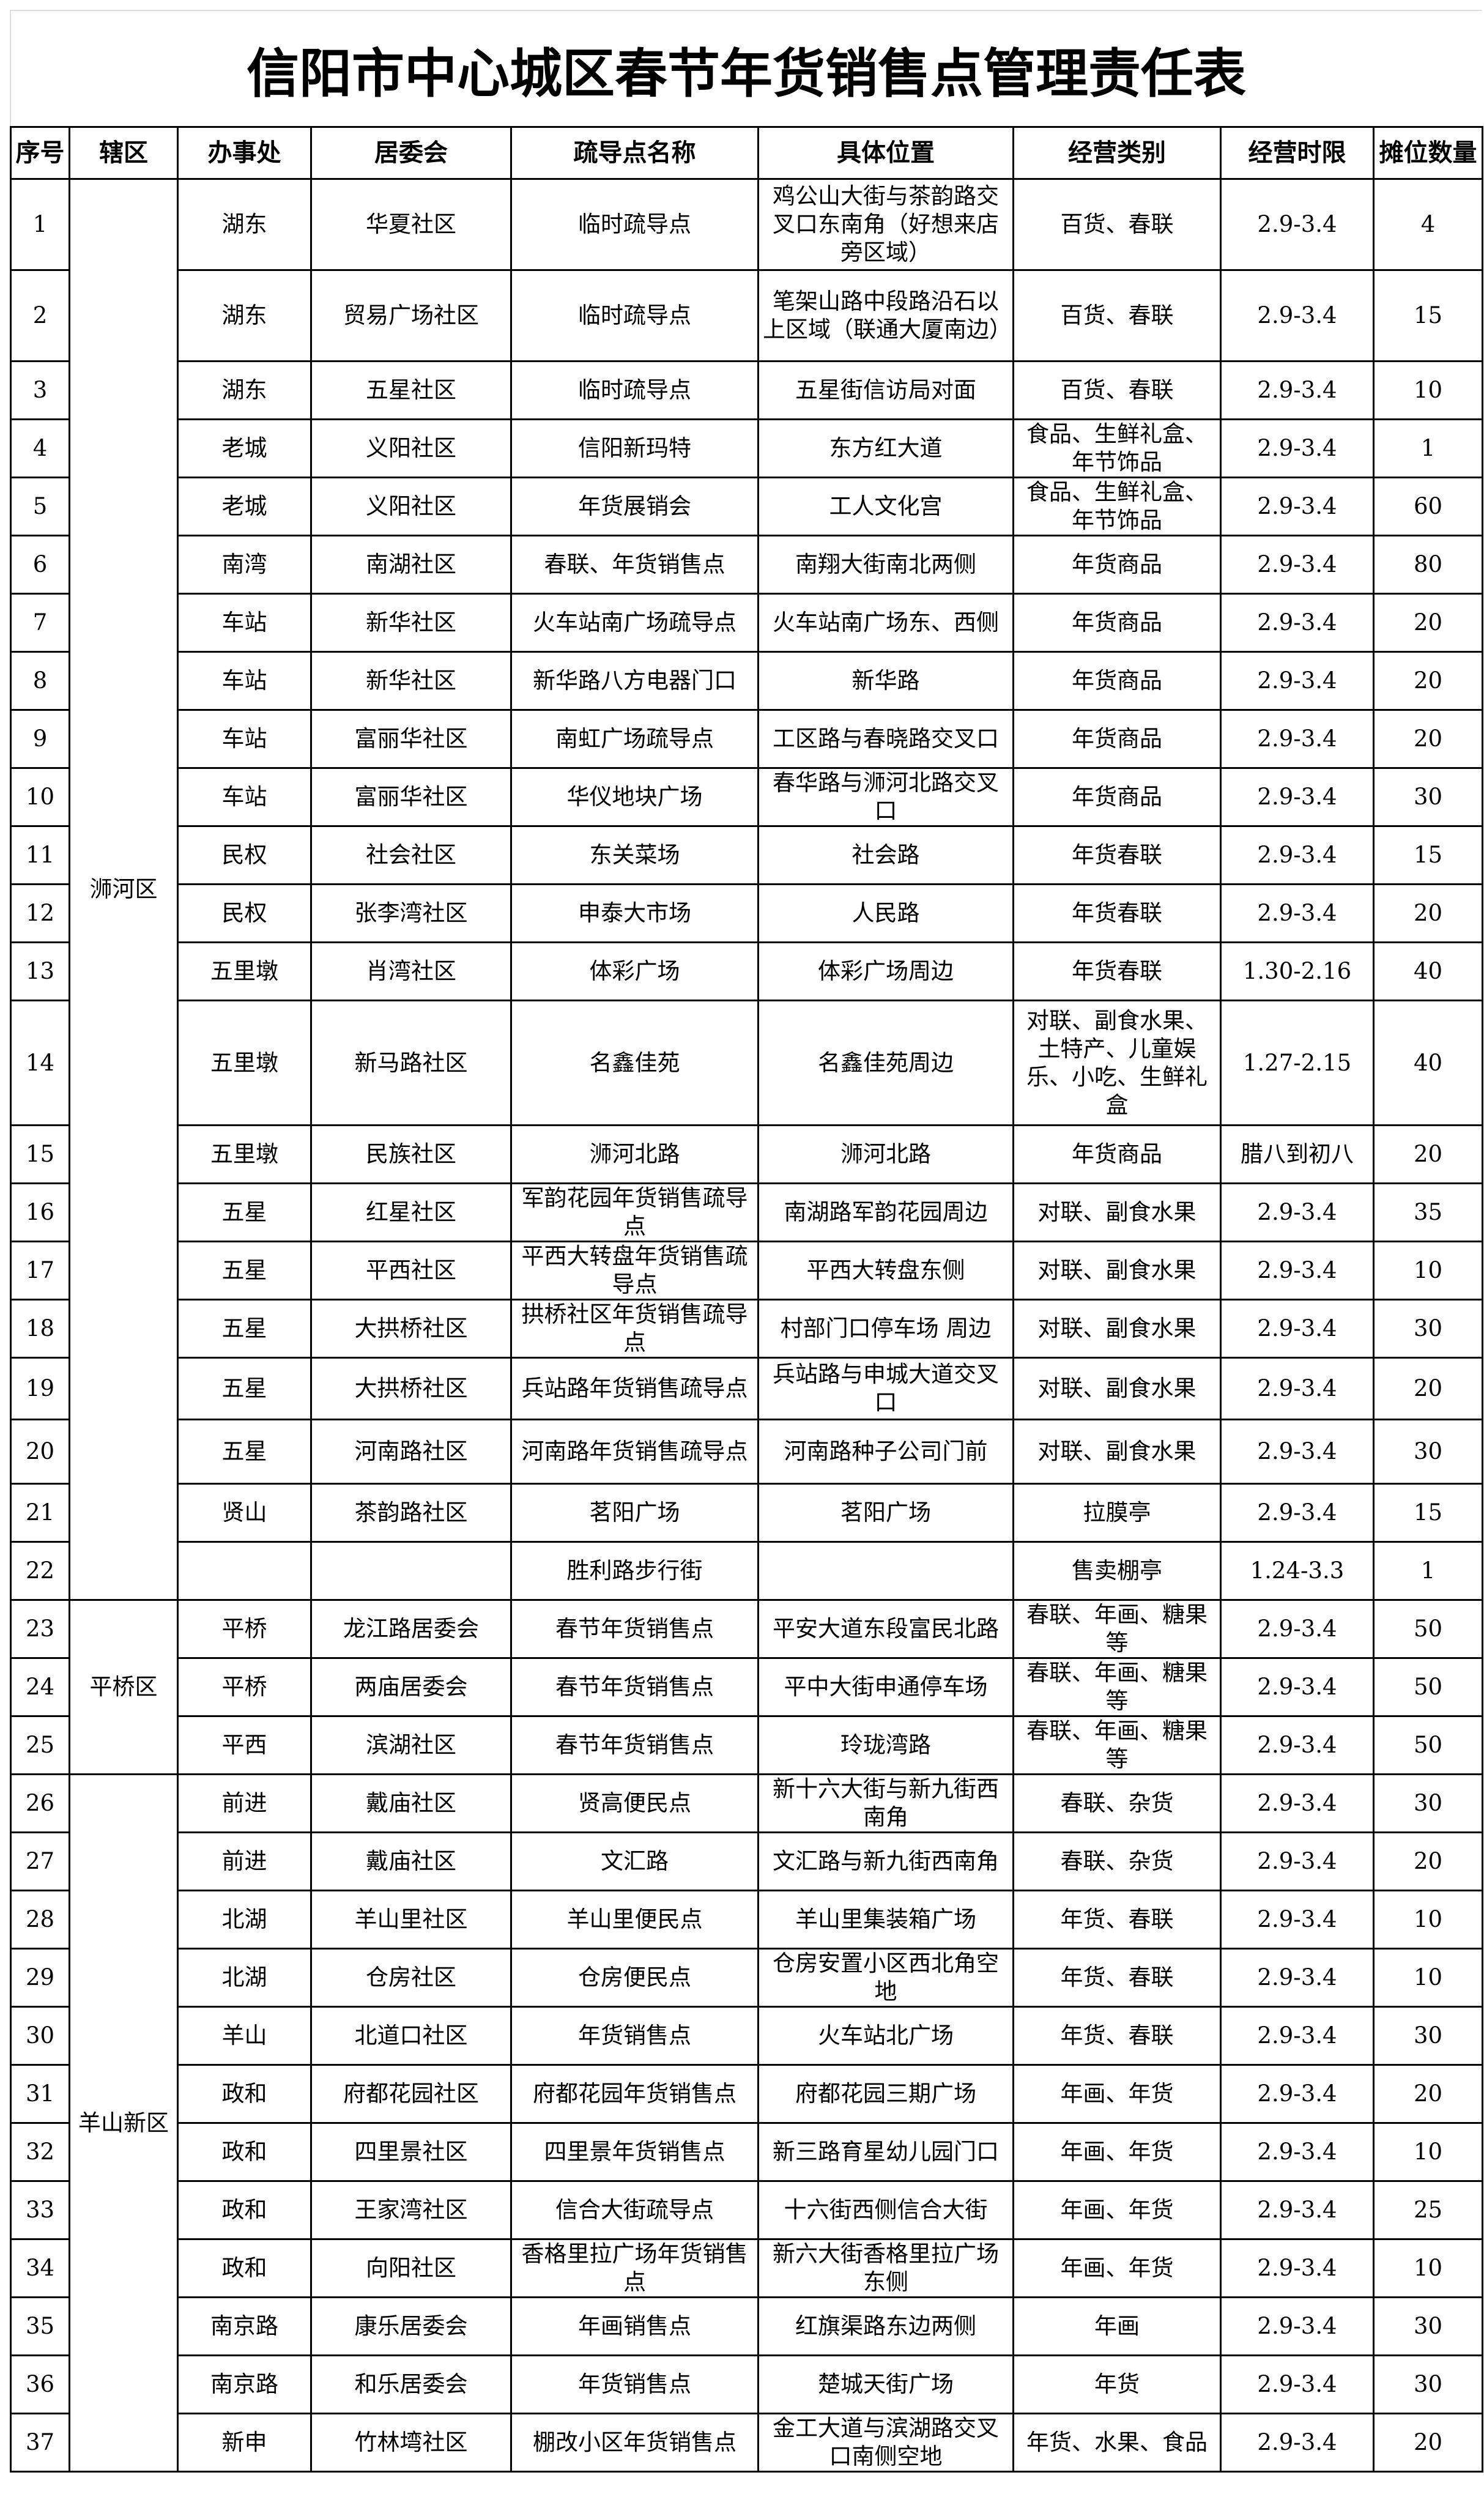 The image size is (1484, 2497). I want to click on cell-office: 车站, so click(244, 739).